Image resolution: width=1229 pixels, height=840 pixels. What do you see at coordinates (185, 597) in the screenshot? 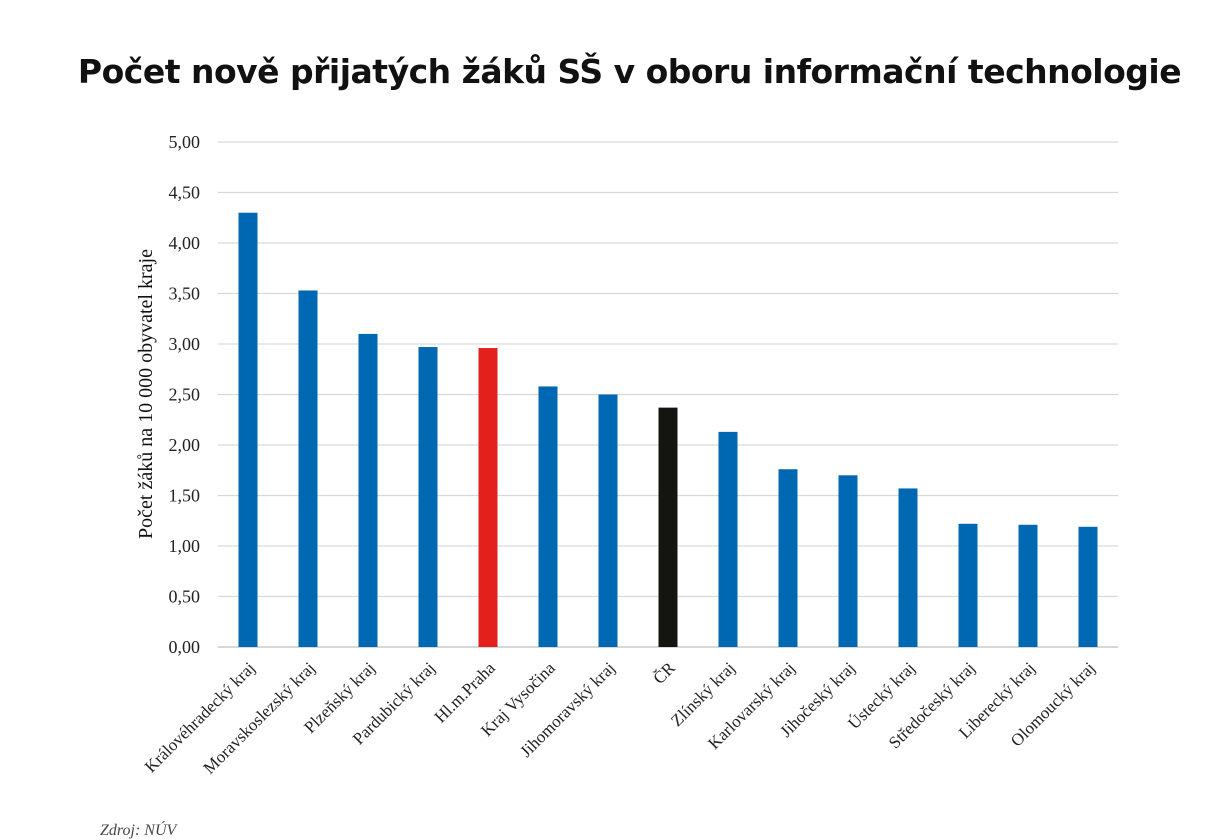
I see `y-tick-label: 0,50` at bounding box center [185, 597].